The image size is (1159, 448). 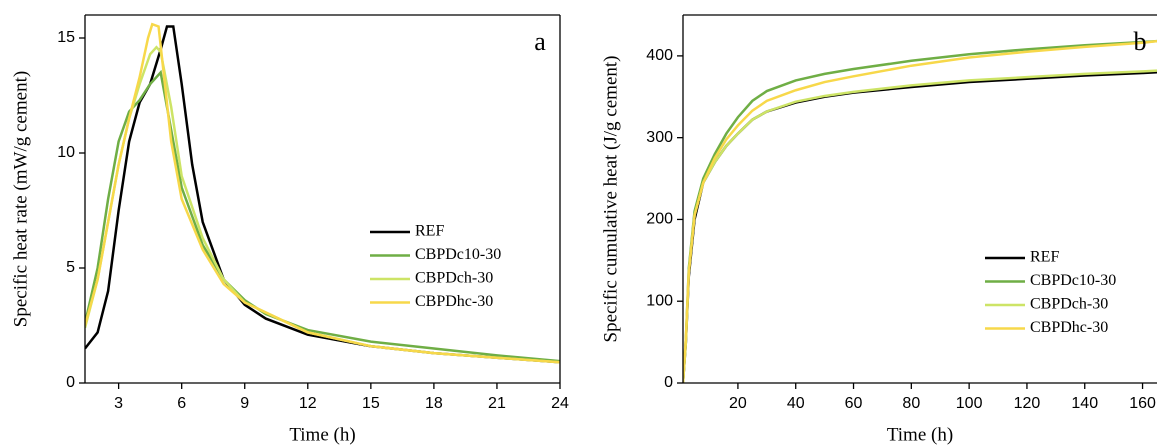 I want to click on x-tick-label: 24, so click(x=560, y=403).